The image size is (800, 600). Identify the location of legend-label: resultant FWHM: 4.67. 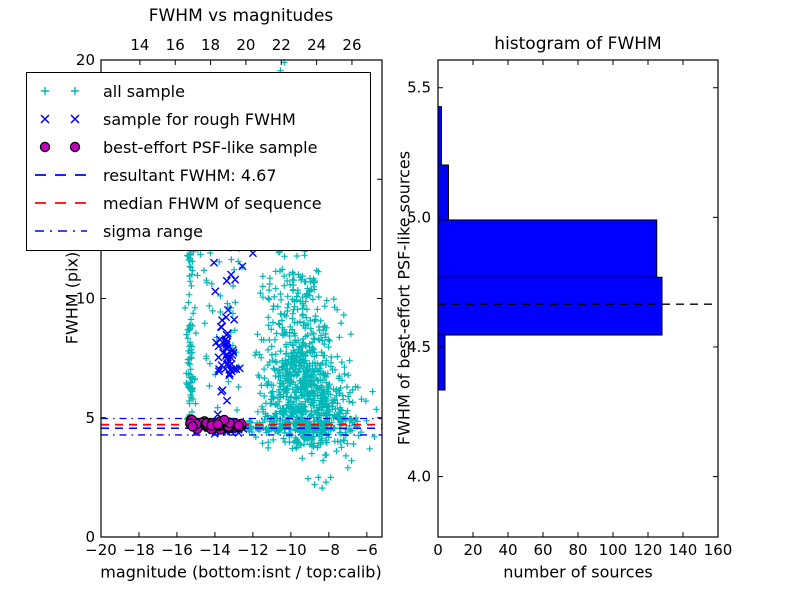
(190, 175).